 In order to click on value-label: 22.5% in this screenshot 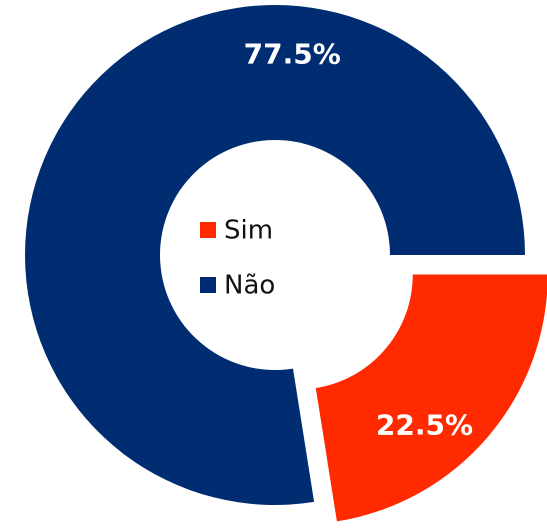, I will do `click(424, 425)`.